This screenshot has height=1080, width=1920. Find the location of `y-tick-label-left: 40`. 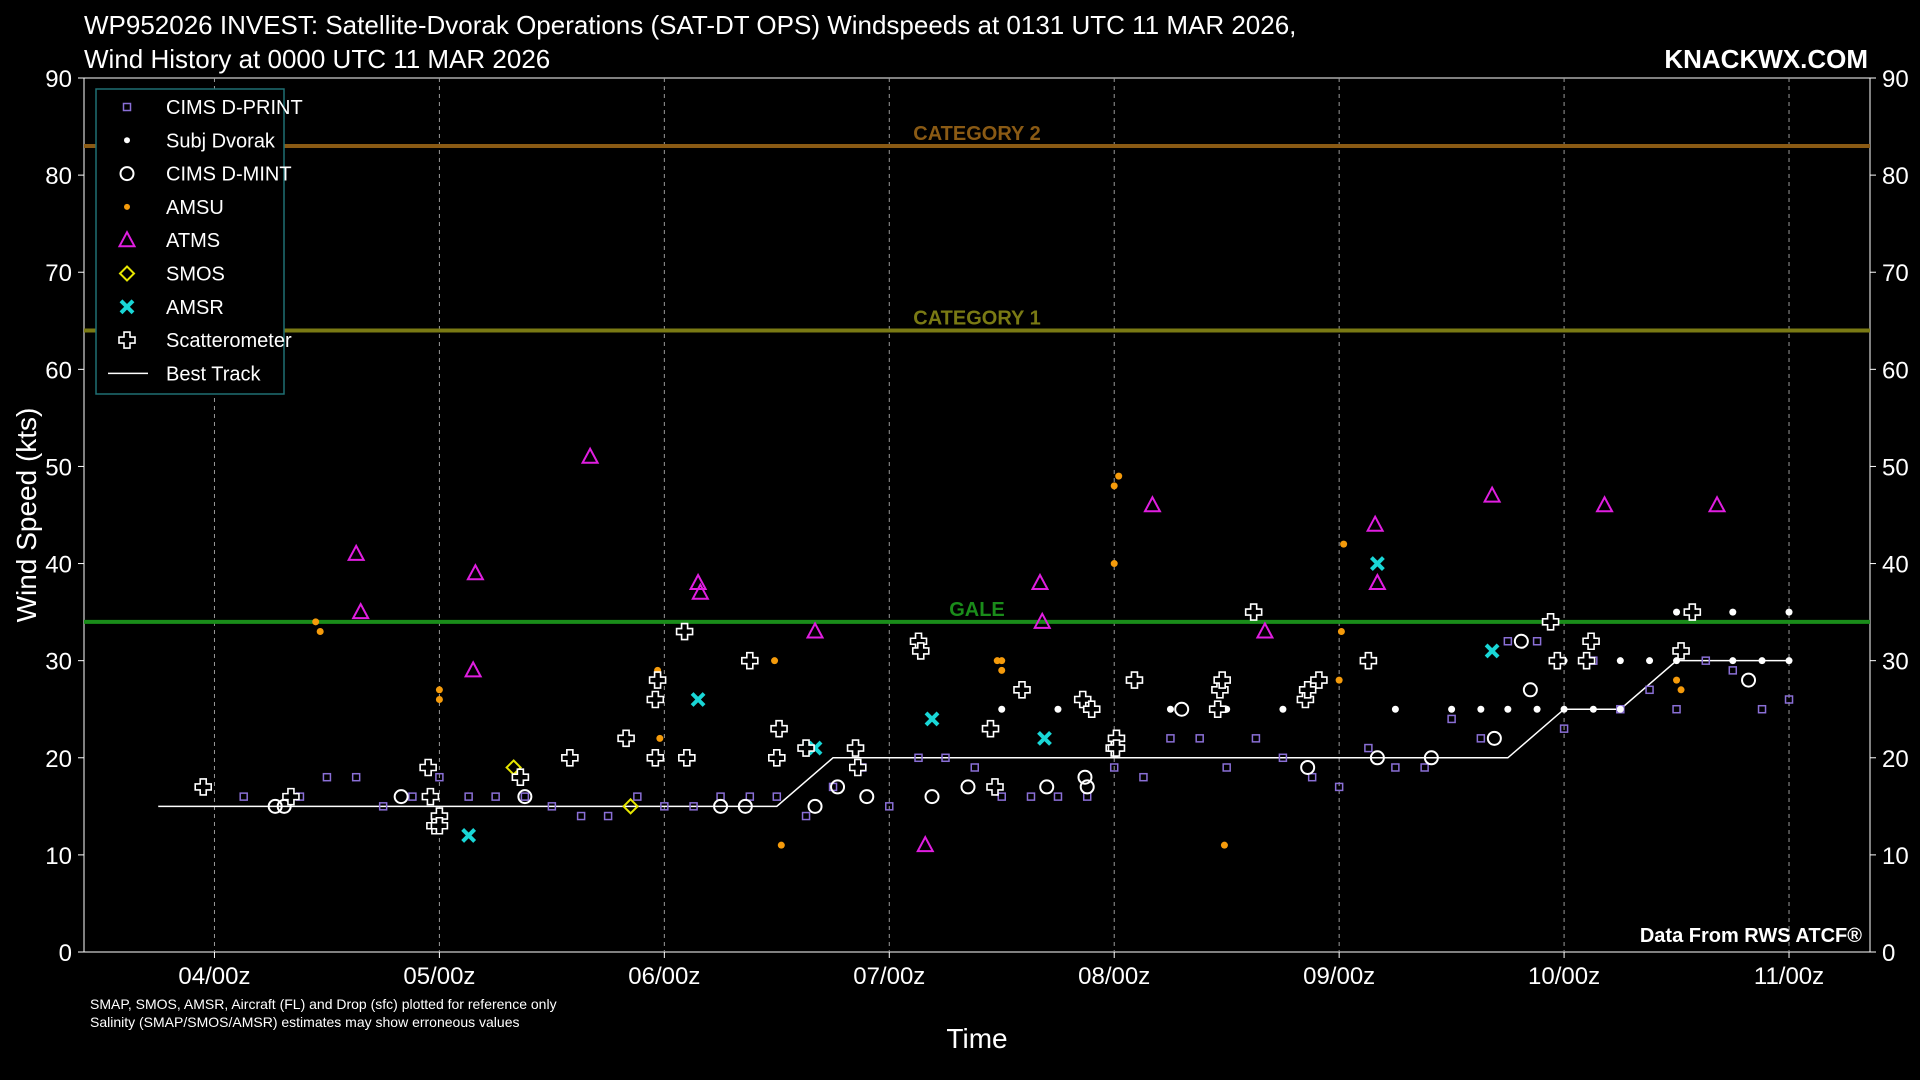

y-tick-label-left: 40 is located at coordinates (58, 565).